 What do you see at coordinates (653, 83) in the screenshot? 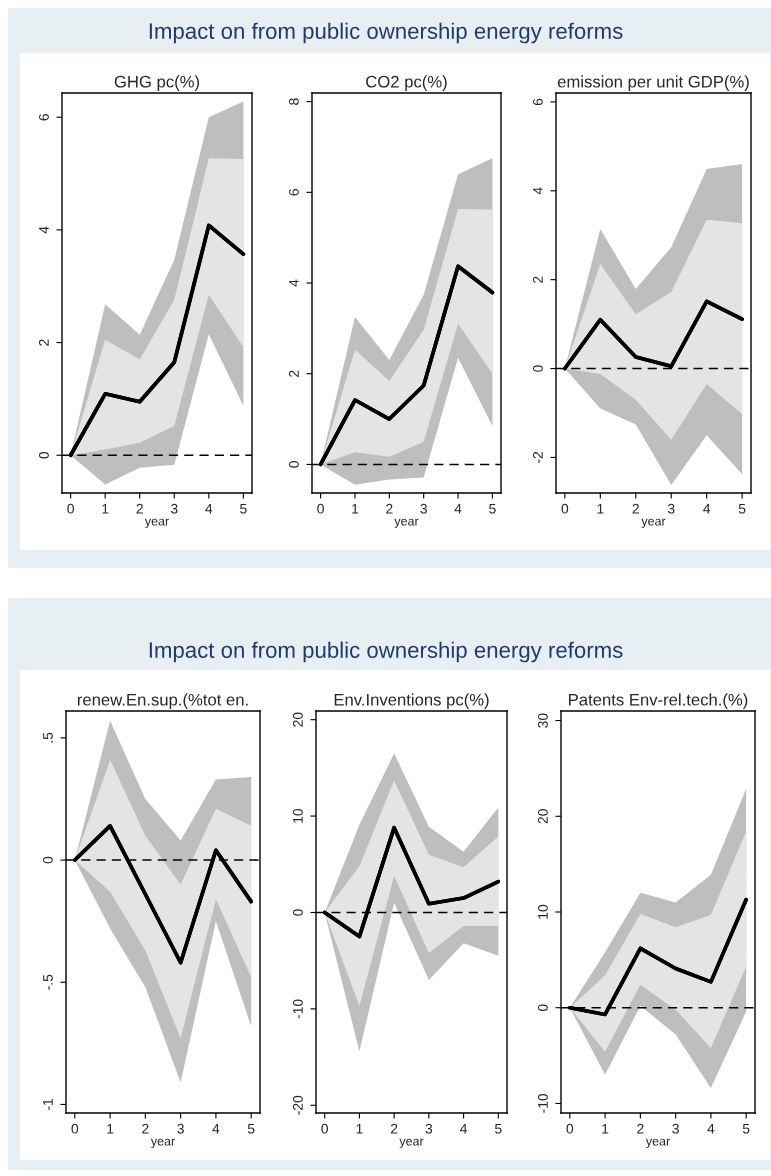
I see `chart-title: emission per unit GDP(%)` at bounding box center [653, 83].